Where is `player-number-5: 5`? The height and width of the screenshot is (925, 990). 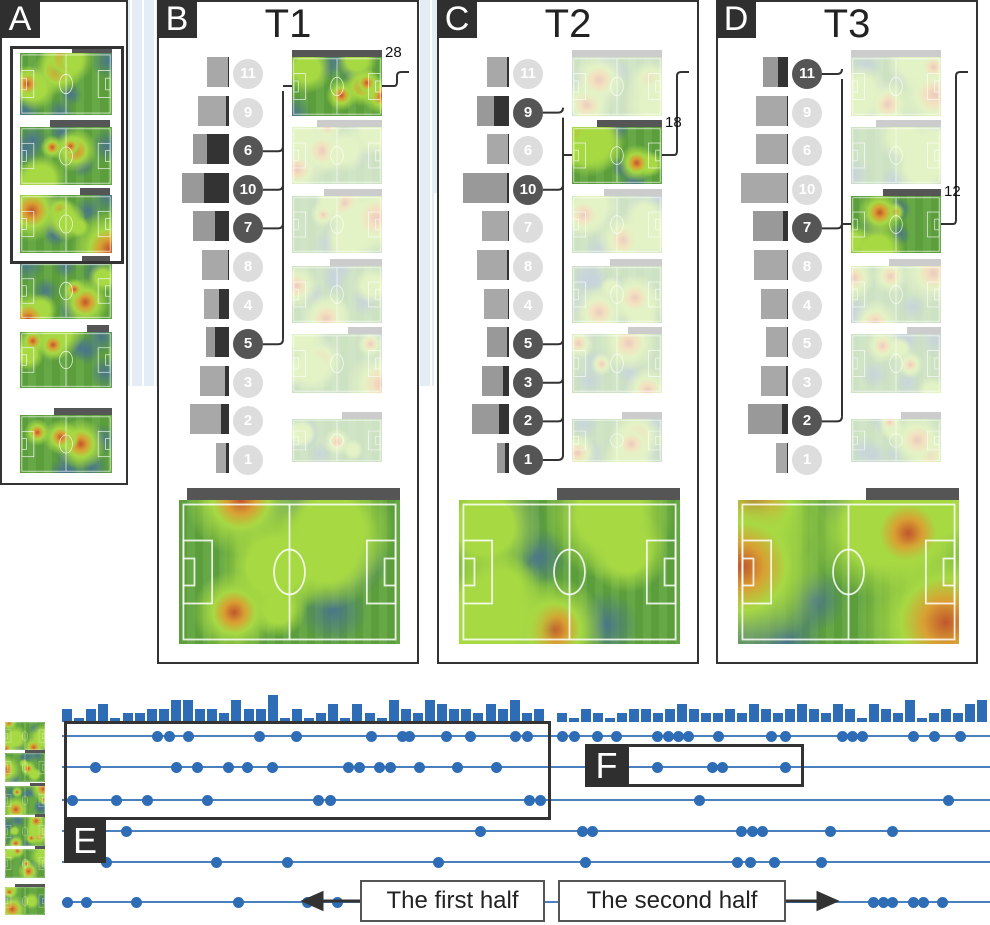
player-number-5: 5 is located at coordinates (528, 344).